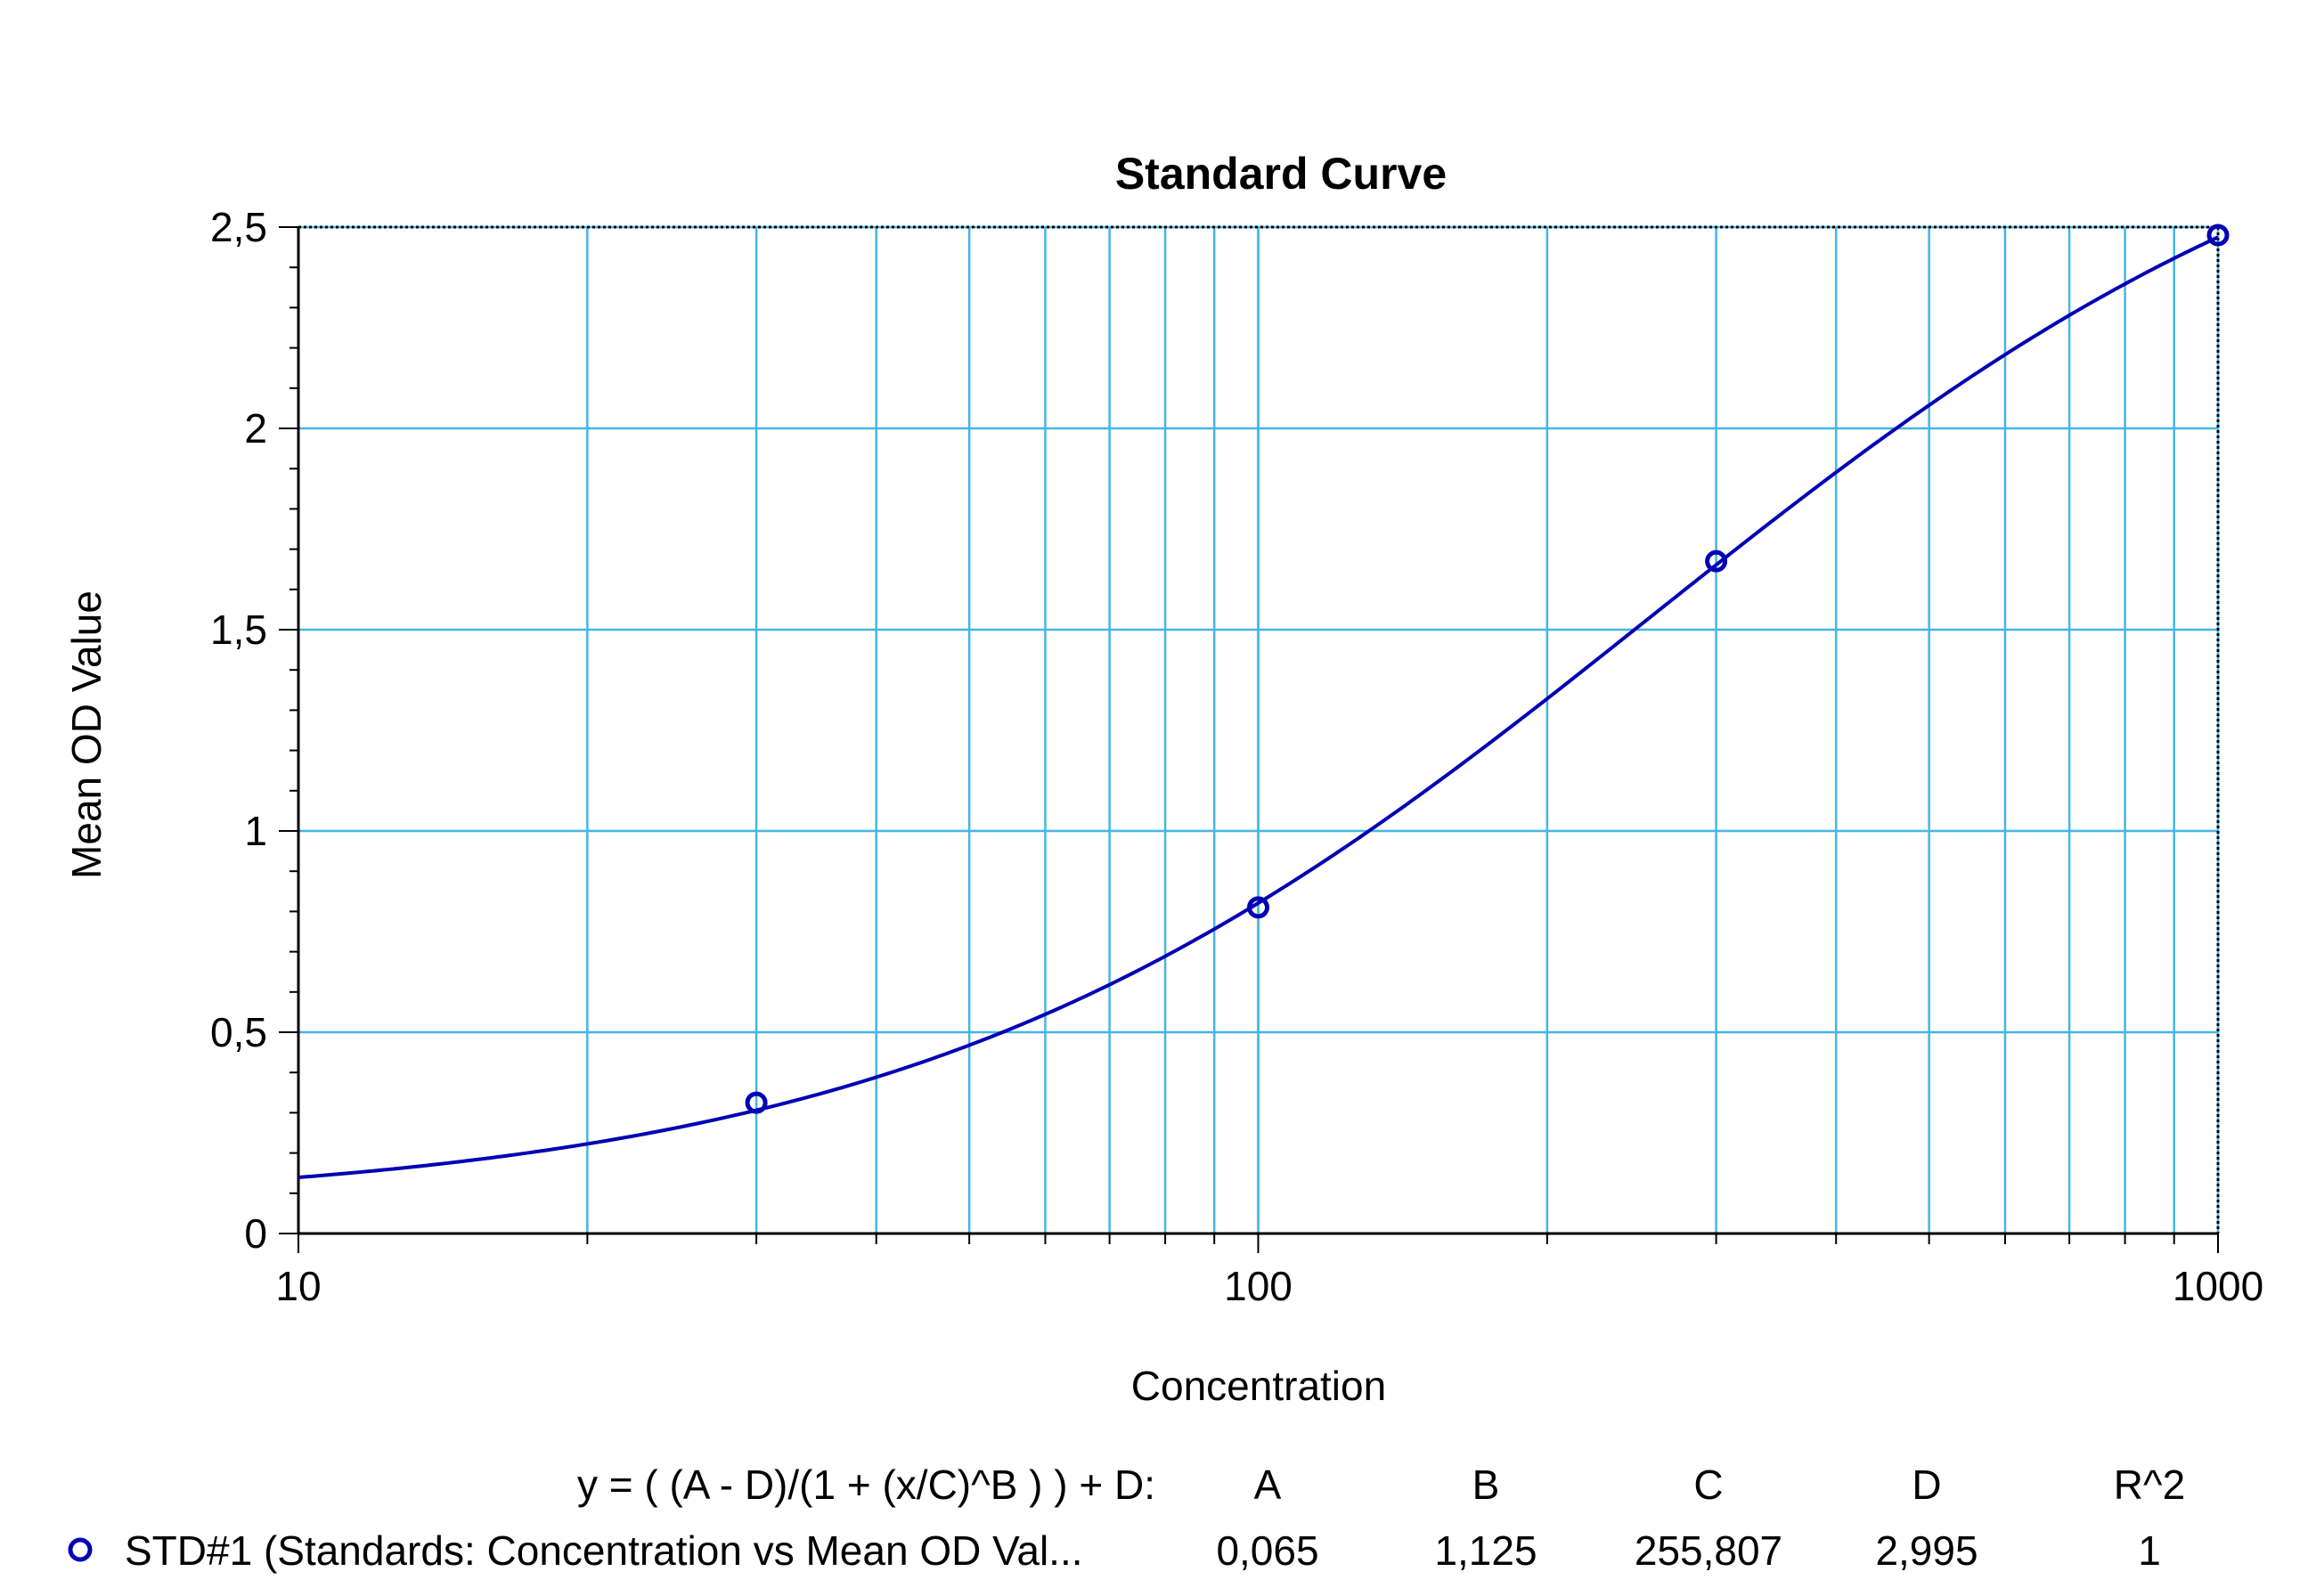 Image resolution: width=2316 pixels, height=1596 pixels. I want to click on legend-column-header: A, so click(1268, 1485).